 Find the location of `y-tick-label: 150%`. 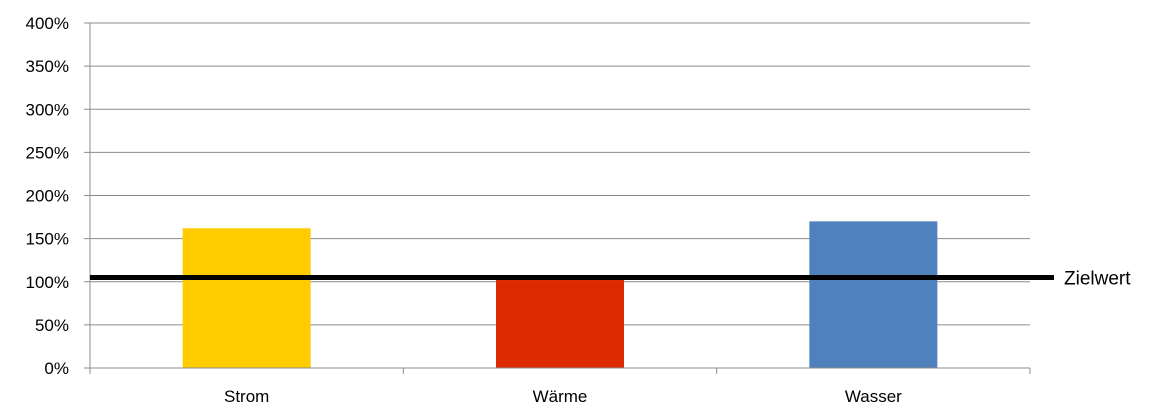

y-tick-label: 150% is located at coordinates (47, 239).